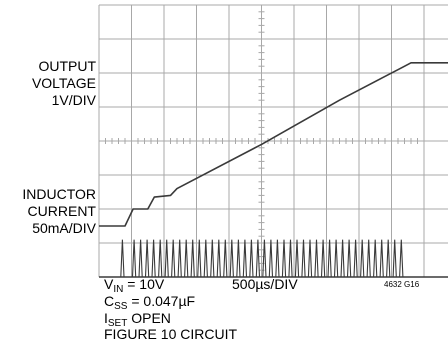  I want to click on output-voltage-label-line-3: 1V/DIV, so click(73, 100).